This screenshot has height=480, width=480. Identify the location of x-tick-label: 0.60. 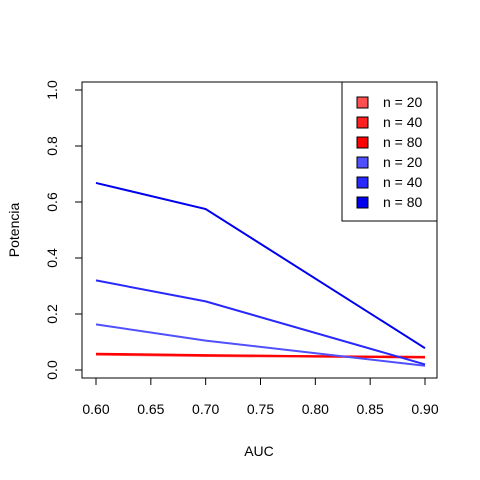
(95, 409).